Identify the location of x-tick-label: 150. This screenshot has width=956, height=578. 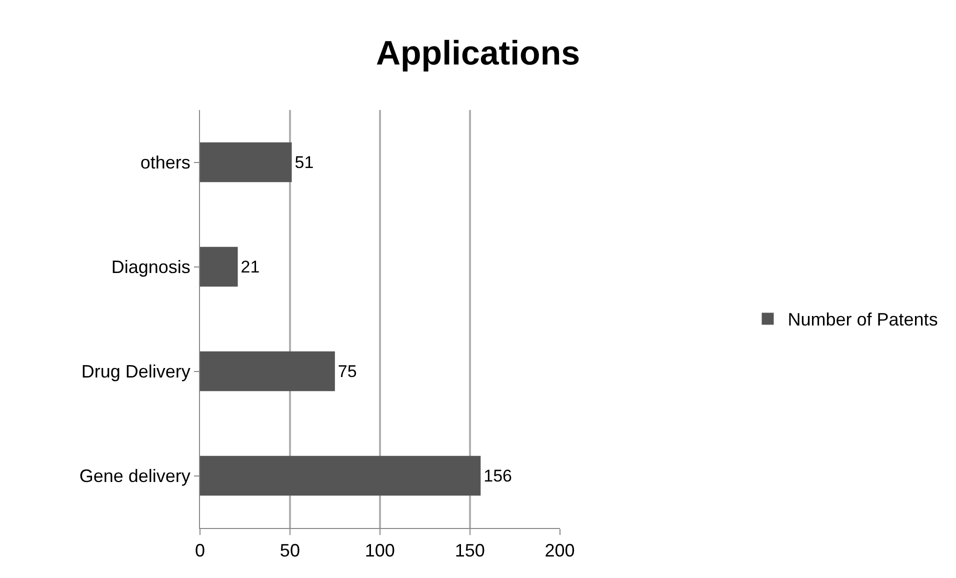
(469, 550).